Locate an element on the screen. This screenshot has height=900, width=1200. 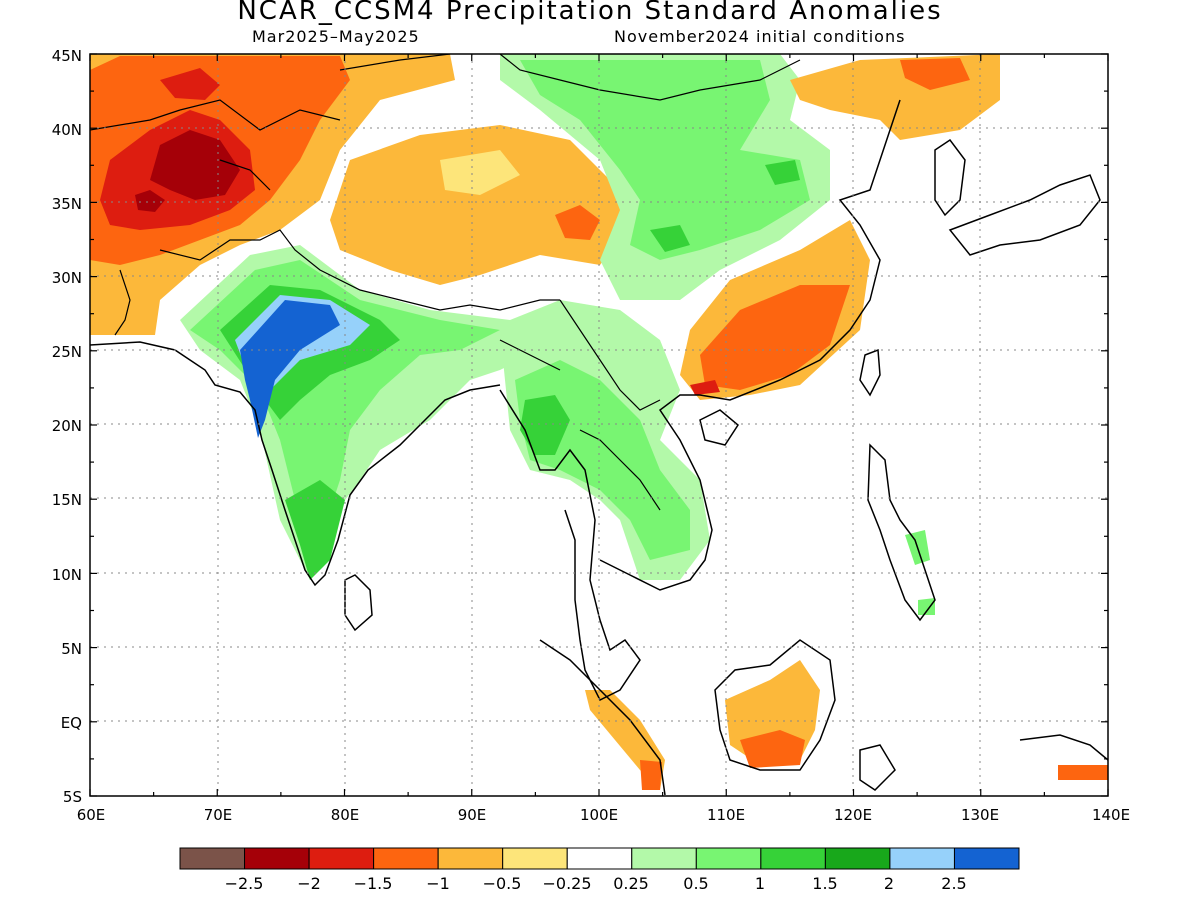
colorbar-label: 1 is located at coordinates (760, 883).